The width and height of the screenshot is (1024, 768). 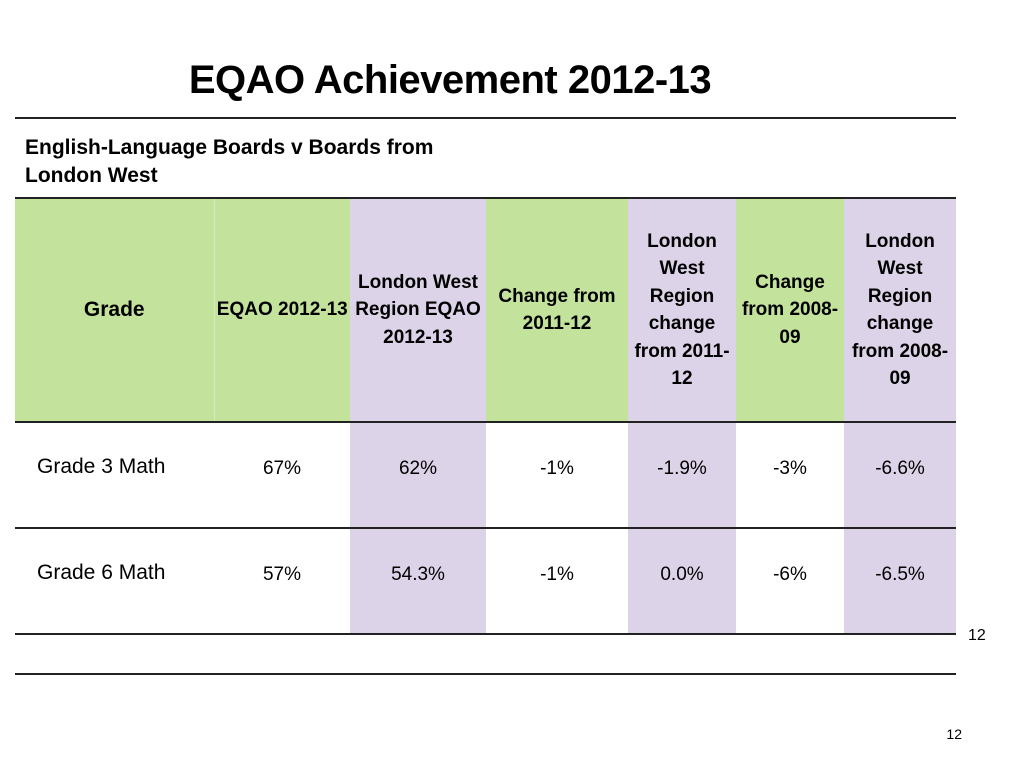 I want to click on table-cell: 67%, so click(x=282, y=475).